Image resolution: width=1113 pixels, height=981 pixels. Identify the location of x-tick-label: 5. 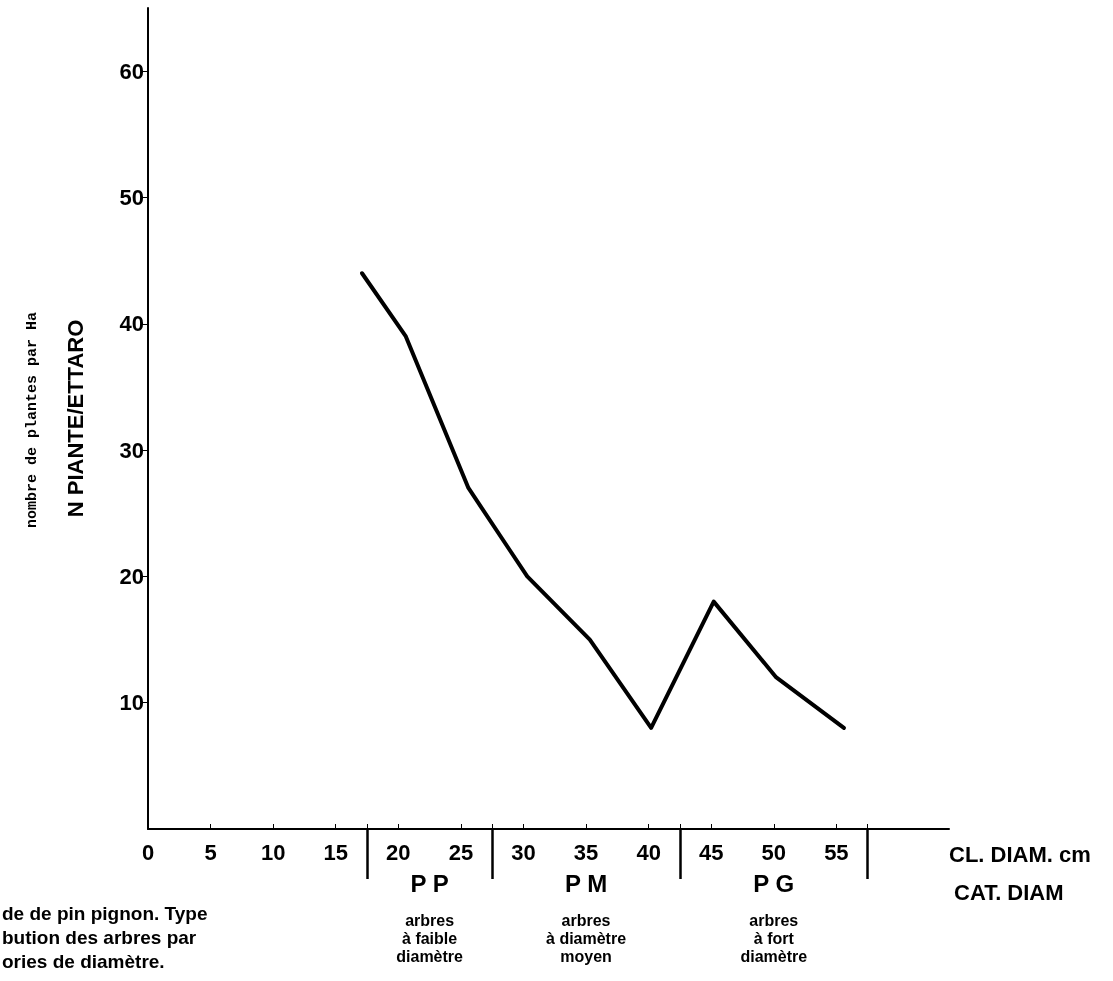
(210, 852).